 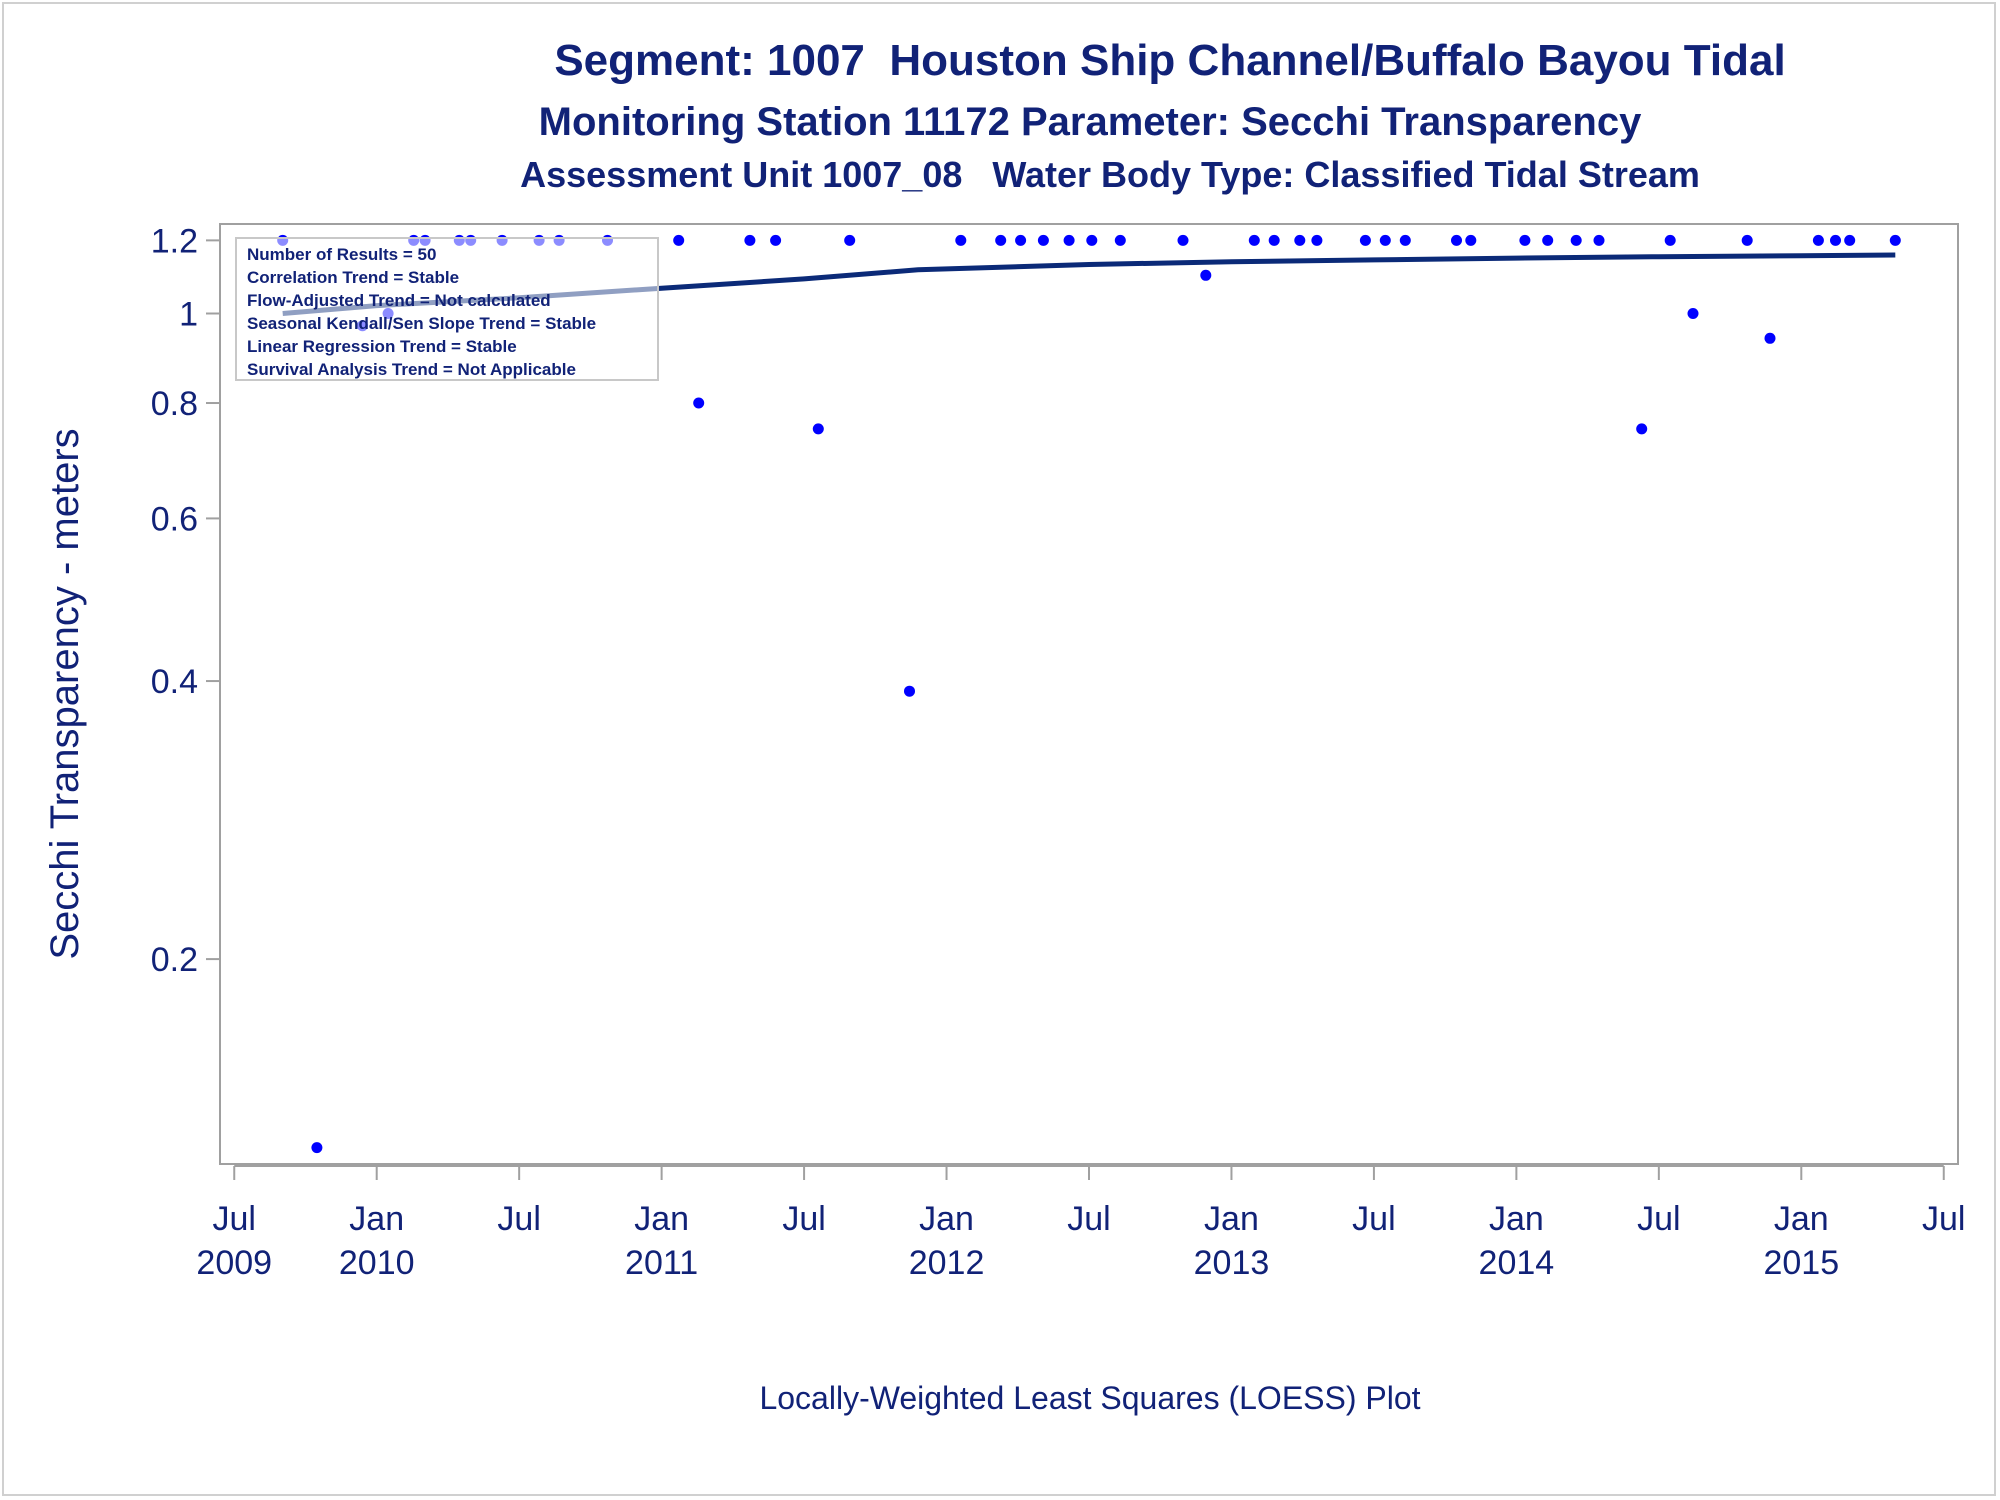 I want to click on x-tick-year-label: 2015, so click(x=1801, y=1263).